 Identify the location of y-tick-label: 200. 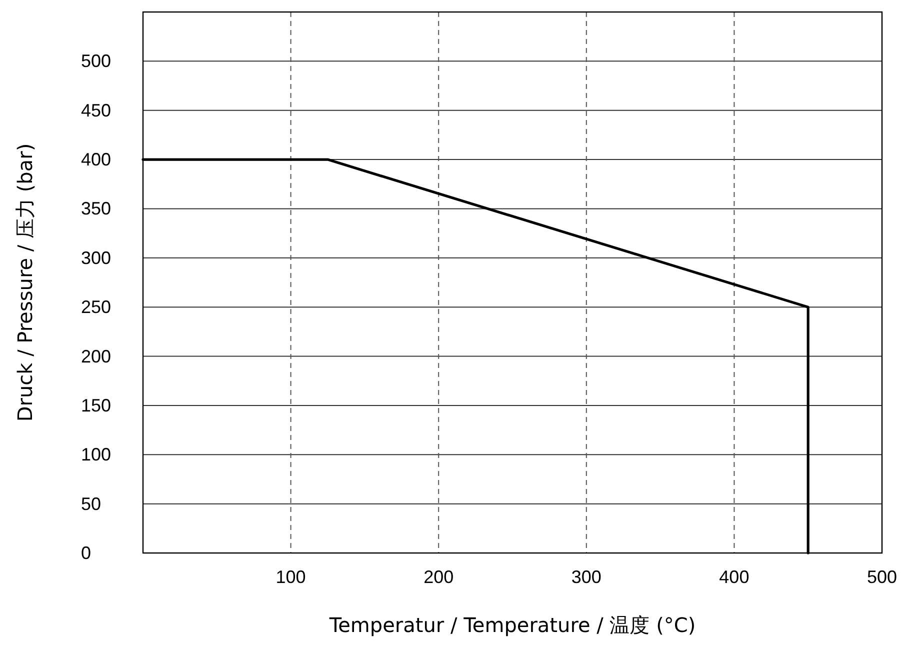
(96, 356).